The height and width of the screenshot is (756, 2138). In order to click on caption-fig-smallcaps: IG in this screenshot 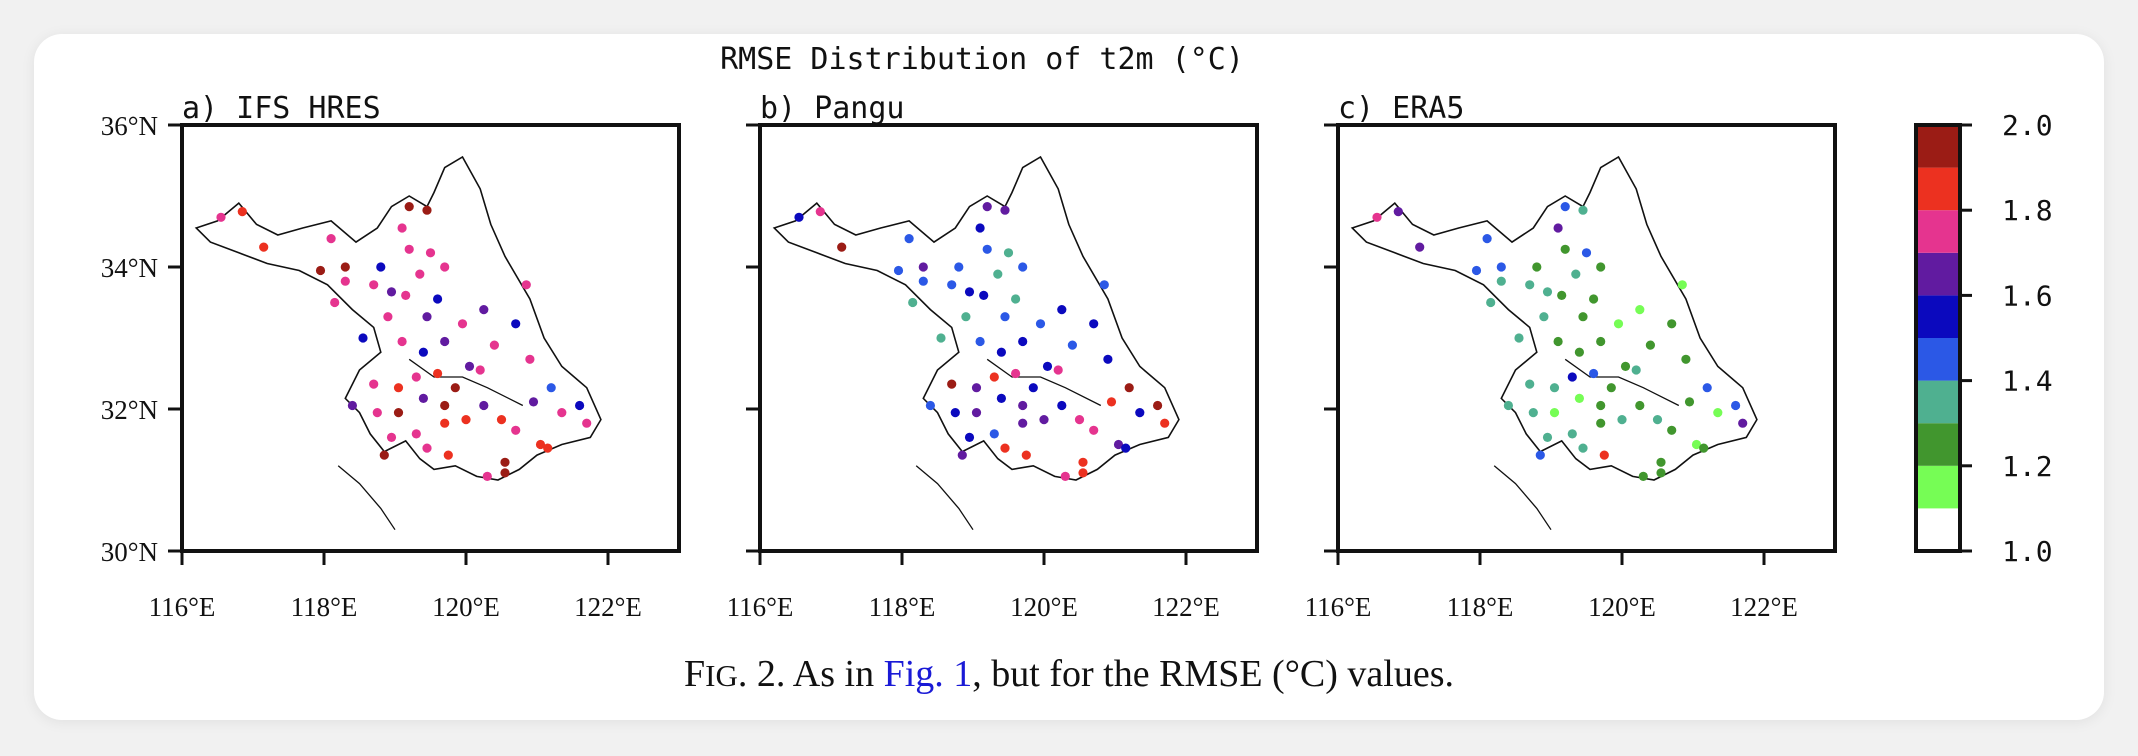, I will do `click(721, 675)`.